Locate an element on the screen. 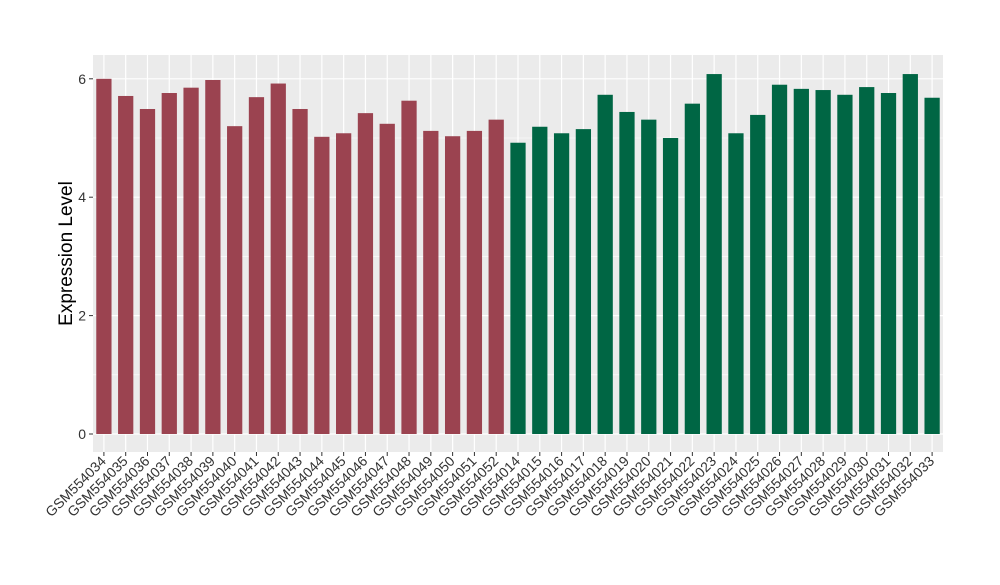 Image resolution: width=1000 pixels, height=585 pixels. y-axis-title: Expression Level is located at coordinates (66, 253).